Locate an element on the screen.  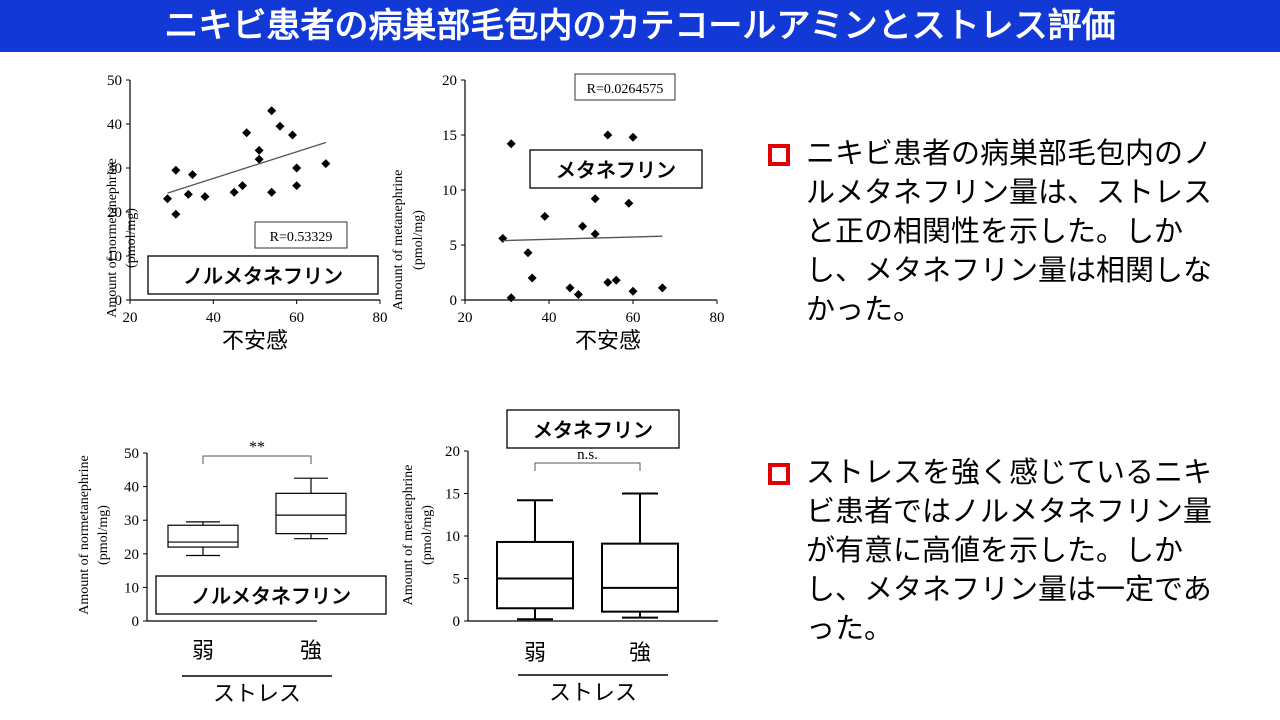
r-value-label: R=0.53329 is located at coordinates (301, 237).